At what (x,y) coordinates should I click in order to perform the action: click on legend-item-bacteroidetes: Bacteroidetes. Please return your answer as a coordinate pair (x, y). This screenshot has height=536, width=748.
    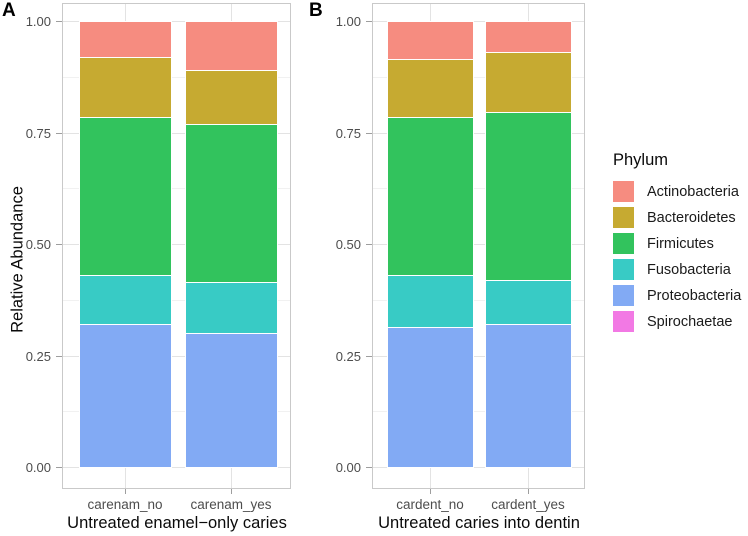
    Looking at the image, I should click on (677, 217).